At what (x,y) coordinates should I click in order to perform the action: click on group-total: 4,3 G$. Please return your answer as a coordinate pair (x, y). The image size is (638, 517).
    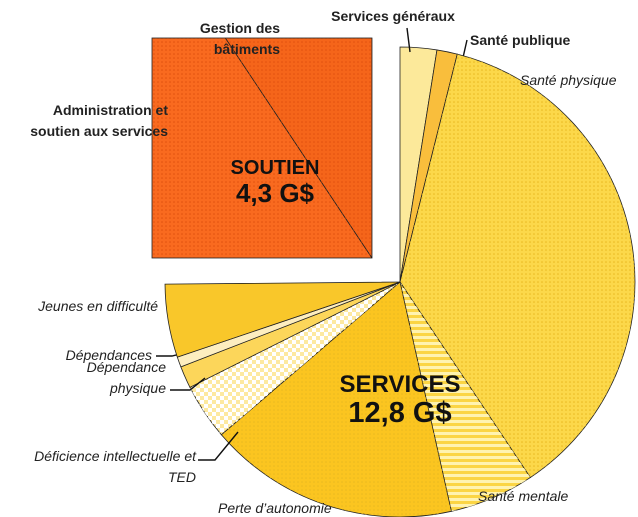
    Looking at the image, I should click on (275, 193).